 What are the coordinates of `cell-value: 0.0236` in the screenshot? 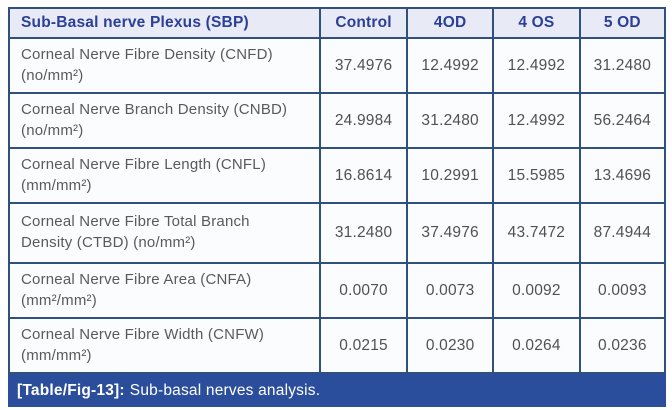 It's located at (622, 345).